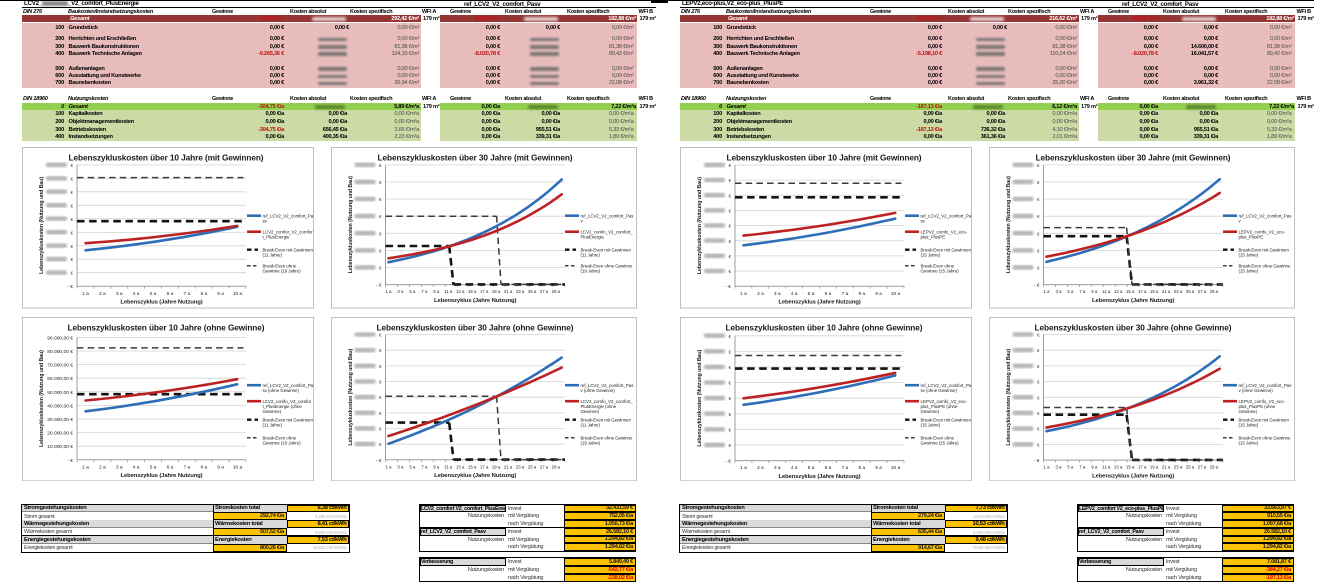  I want to click on svg-text: 15 a, so click(472, 466).